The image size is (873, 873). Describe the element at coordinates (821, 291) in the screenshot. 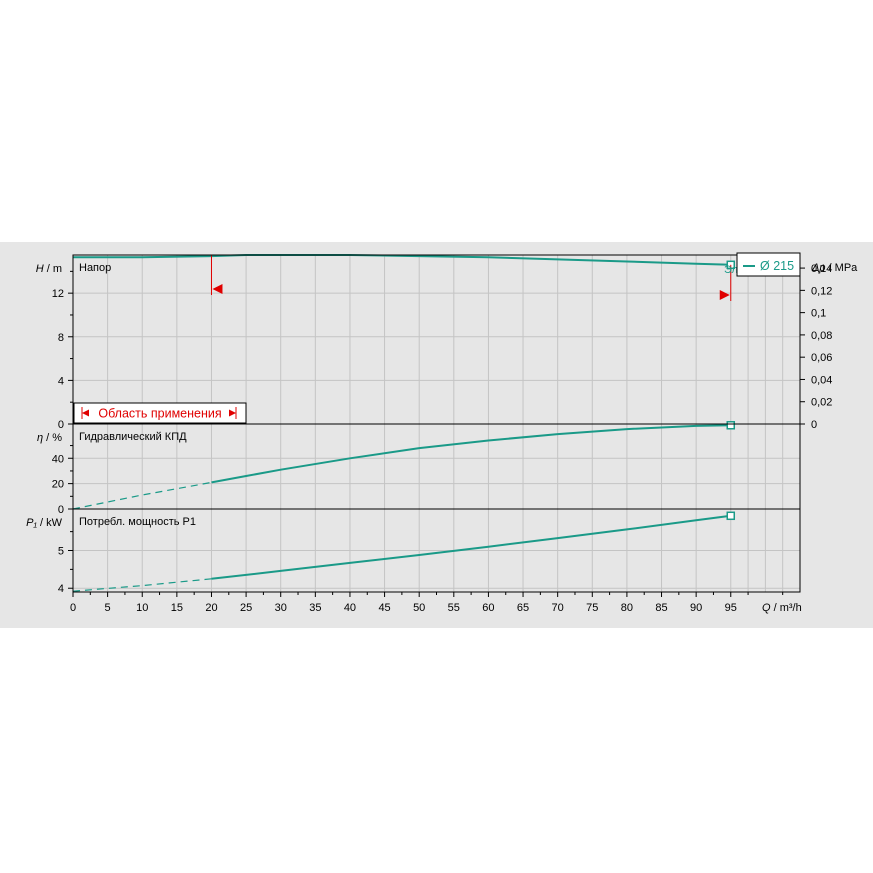

I see `right-tick-label: 0,12` at that location.